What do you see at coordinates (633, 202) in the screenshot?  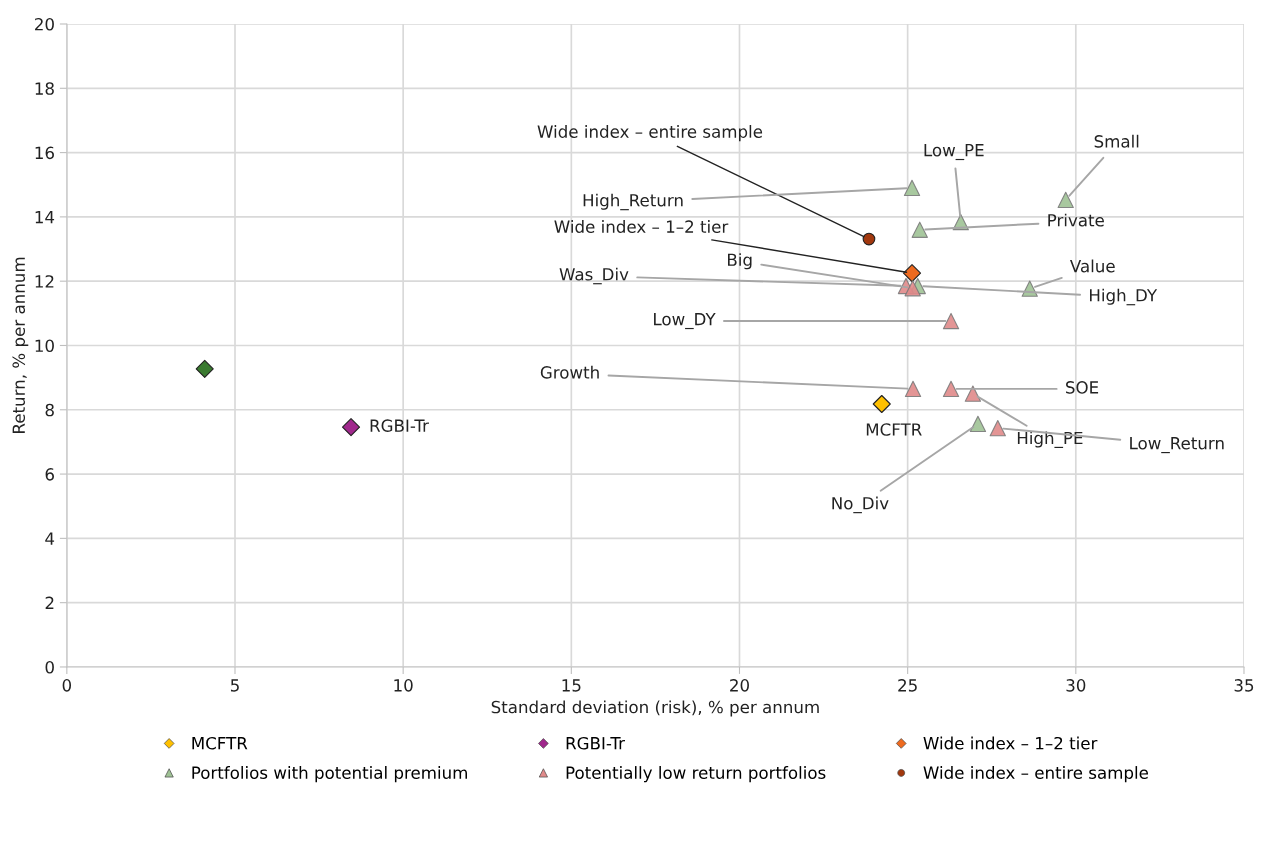 I see `annotation: High_Return` at bounding box center [633, 202].